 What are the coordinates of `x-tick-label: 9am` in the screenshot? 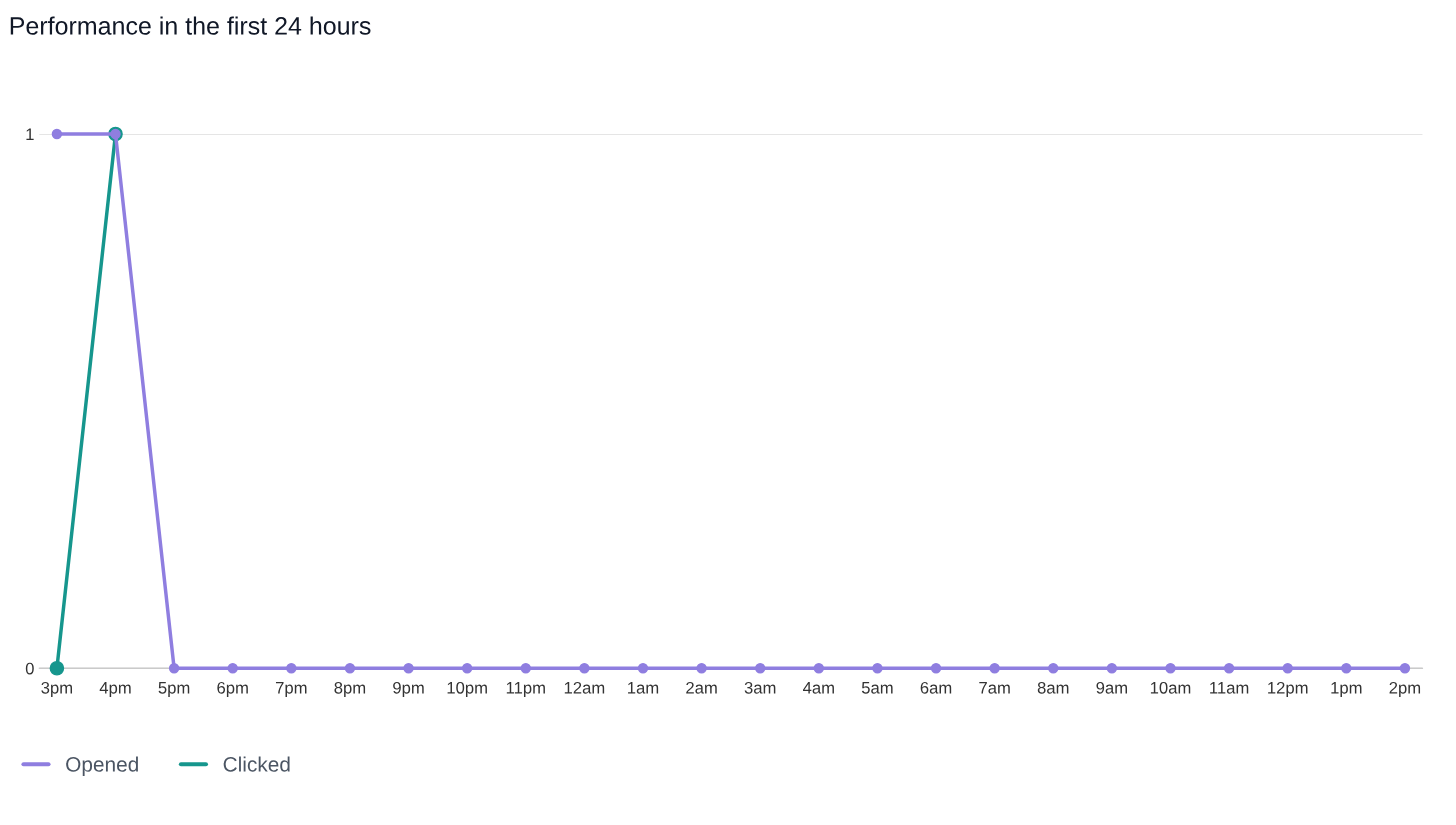 It's located at (1111, 687).